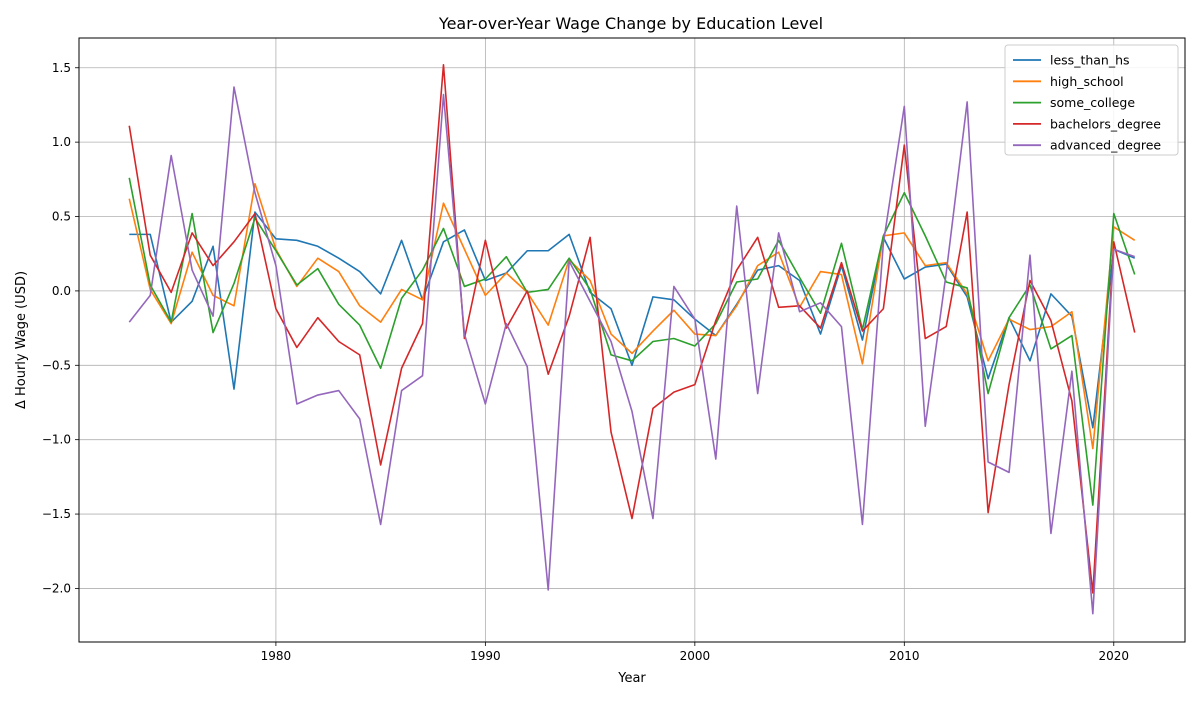 This screenshot has width=1200, height=704. I want to click on y-tick-label: −1.0, so click(56, 440).